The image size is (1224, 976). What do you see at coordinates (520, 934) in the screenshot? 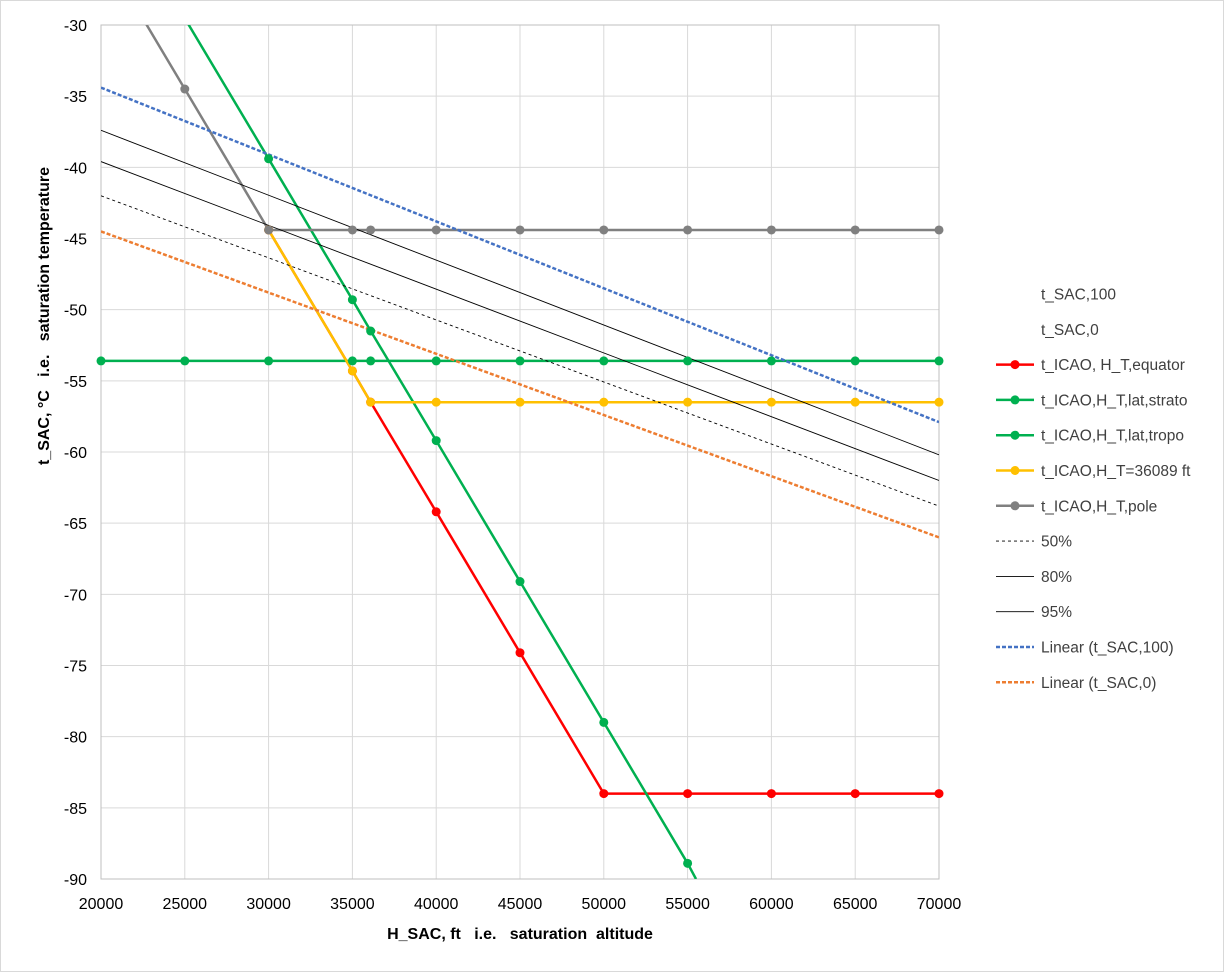
I see `x-axis-title: H_SAC, ft i.e. saturation altitude` at bounding box center [520, 934].